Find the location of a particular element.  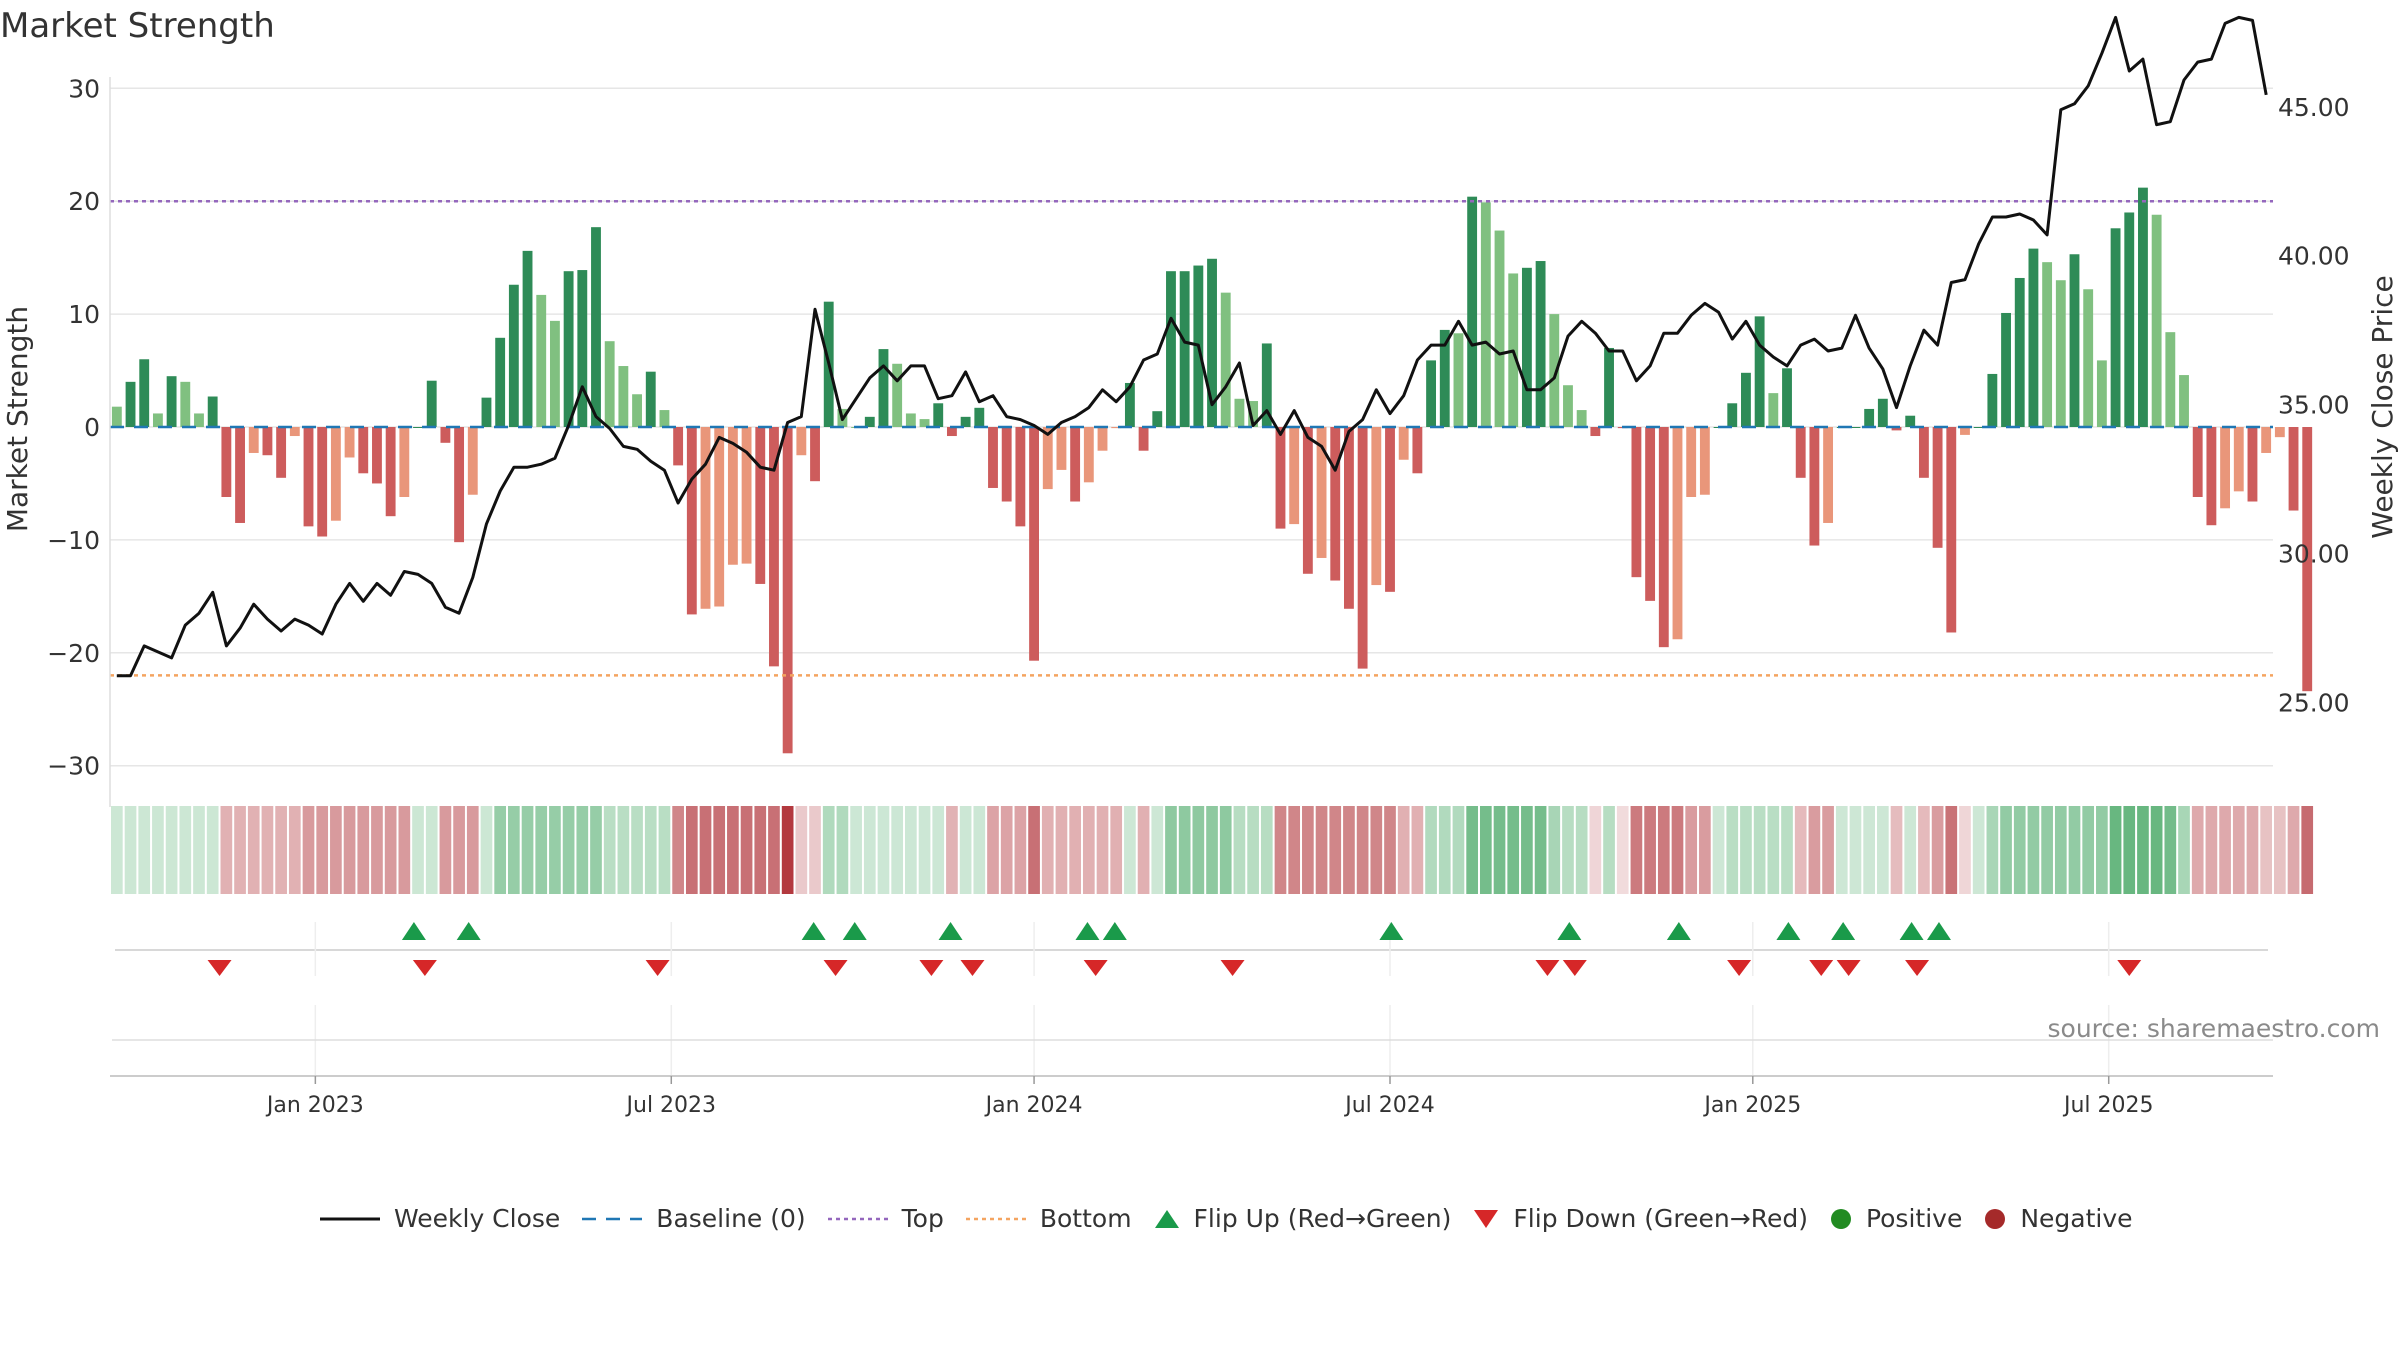

y-tick-label: −10 is located at coordinates (73, 540).